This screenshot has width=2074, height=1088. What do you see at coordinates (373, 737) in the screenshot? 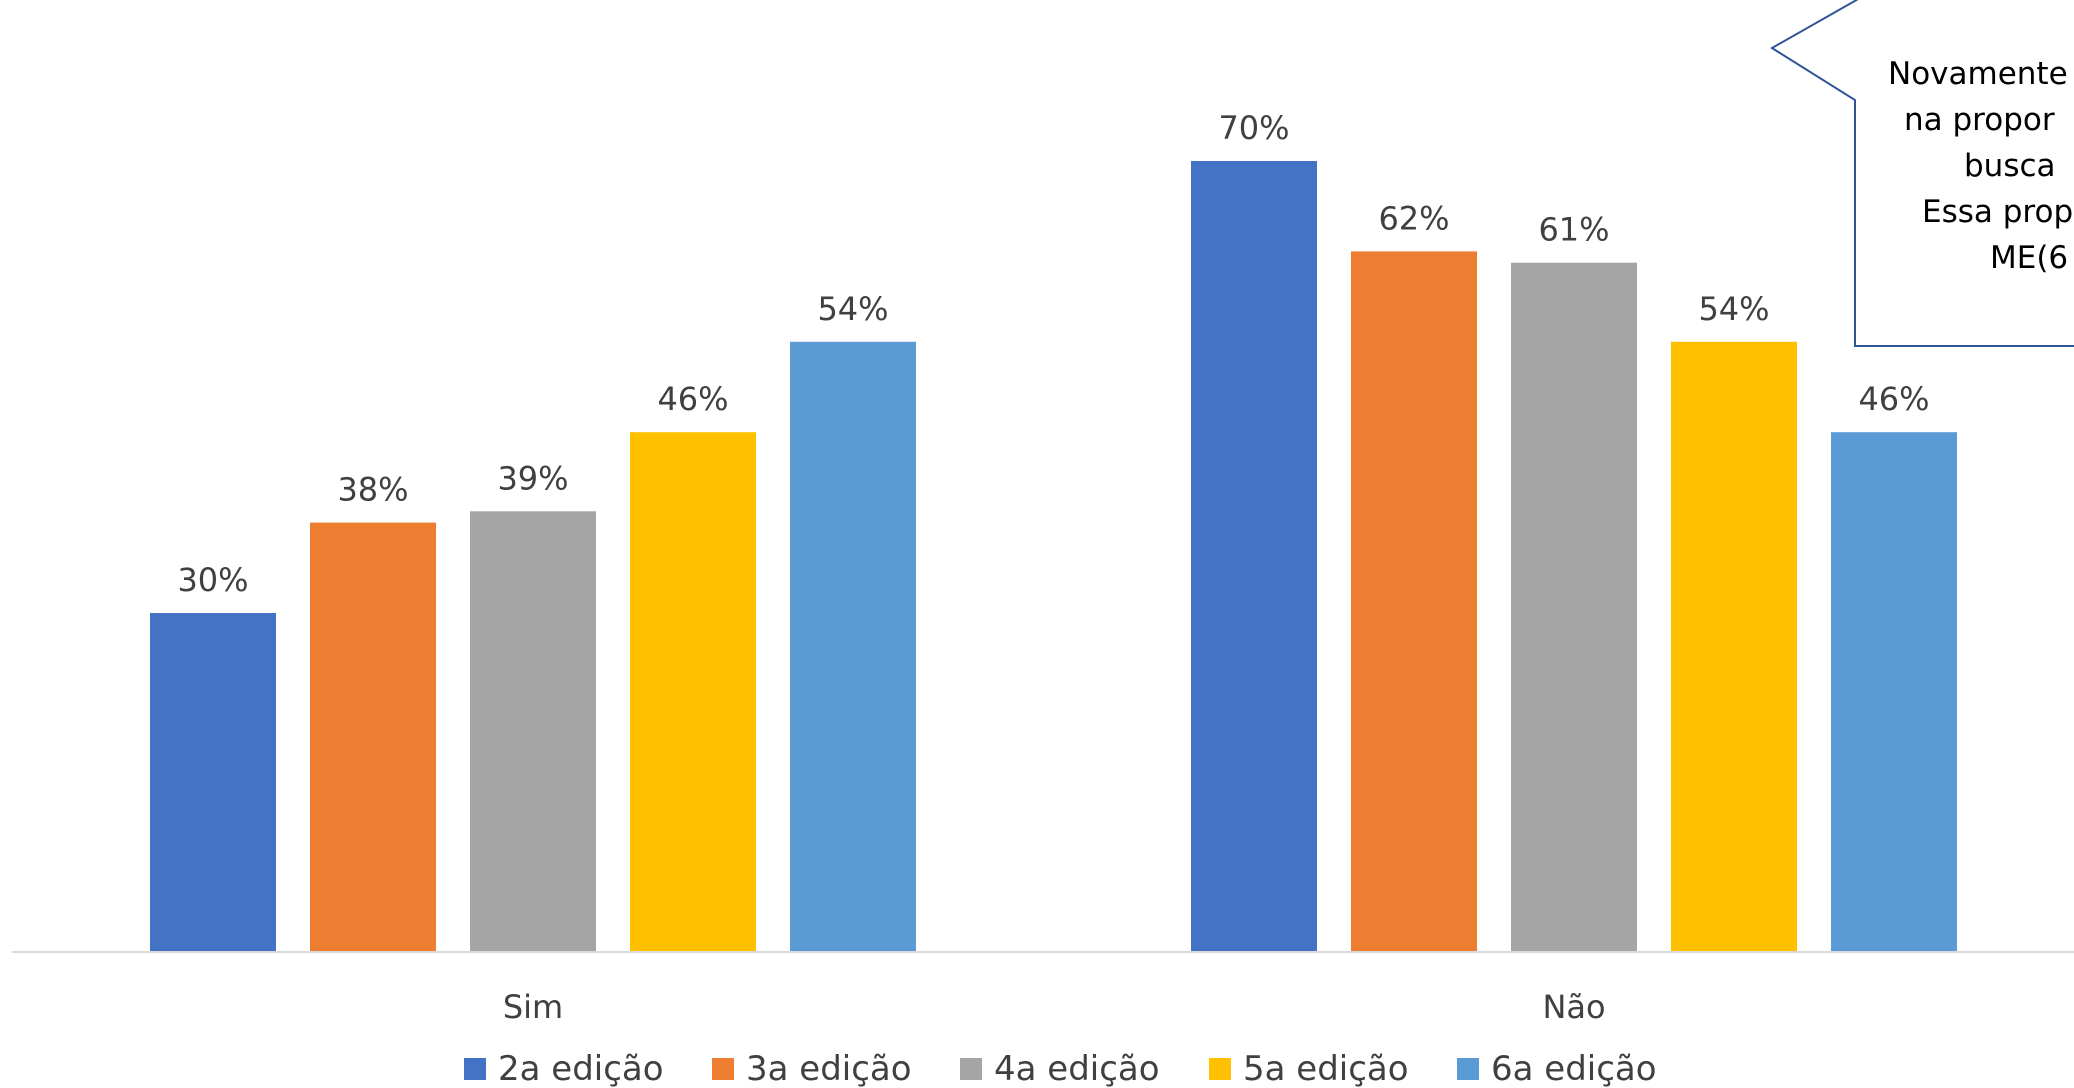
I see `bar-sim-3a` at bounding box center [373, 737].